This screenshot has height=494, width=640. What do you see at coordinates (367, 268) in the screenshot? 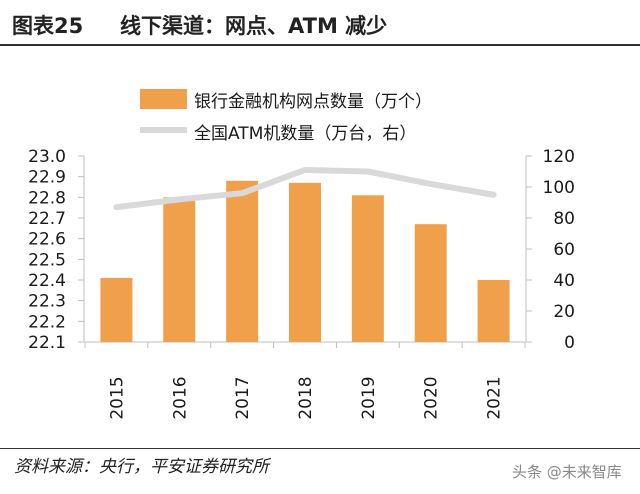
I see `bar-2019` at bounding box center [367, 268].